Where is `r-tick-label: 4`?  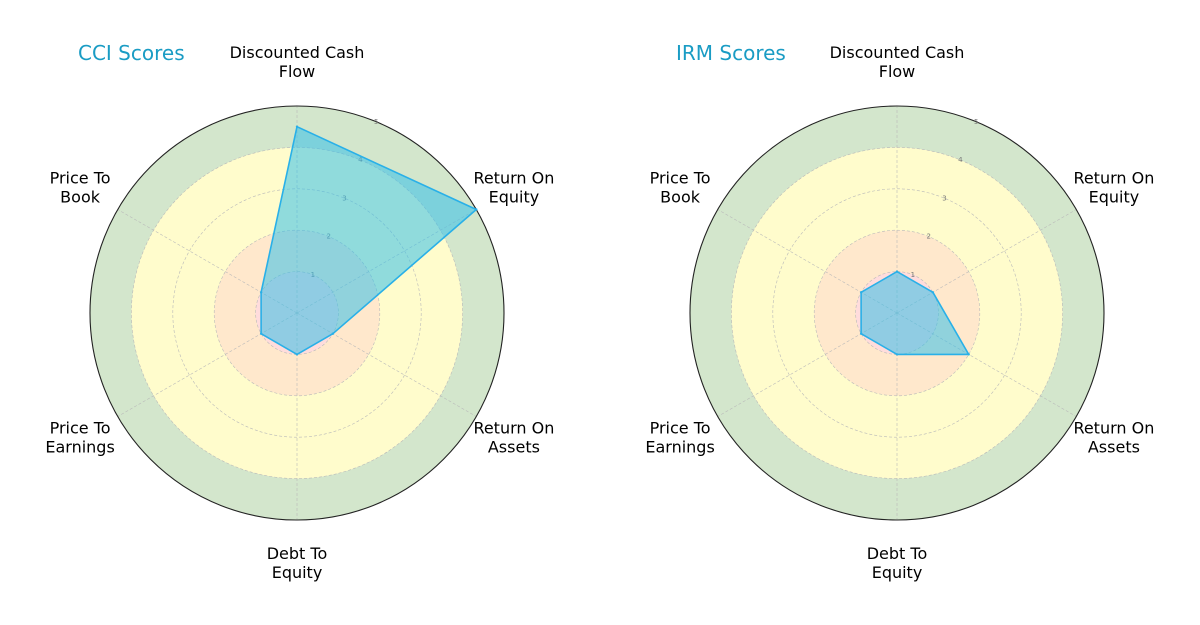 r-tick-label: 4 is located at coordinates (960, 160).